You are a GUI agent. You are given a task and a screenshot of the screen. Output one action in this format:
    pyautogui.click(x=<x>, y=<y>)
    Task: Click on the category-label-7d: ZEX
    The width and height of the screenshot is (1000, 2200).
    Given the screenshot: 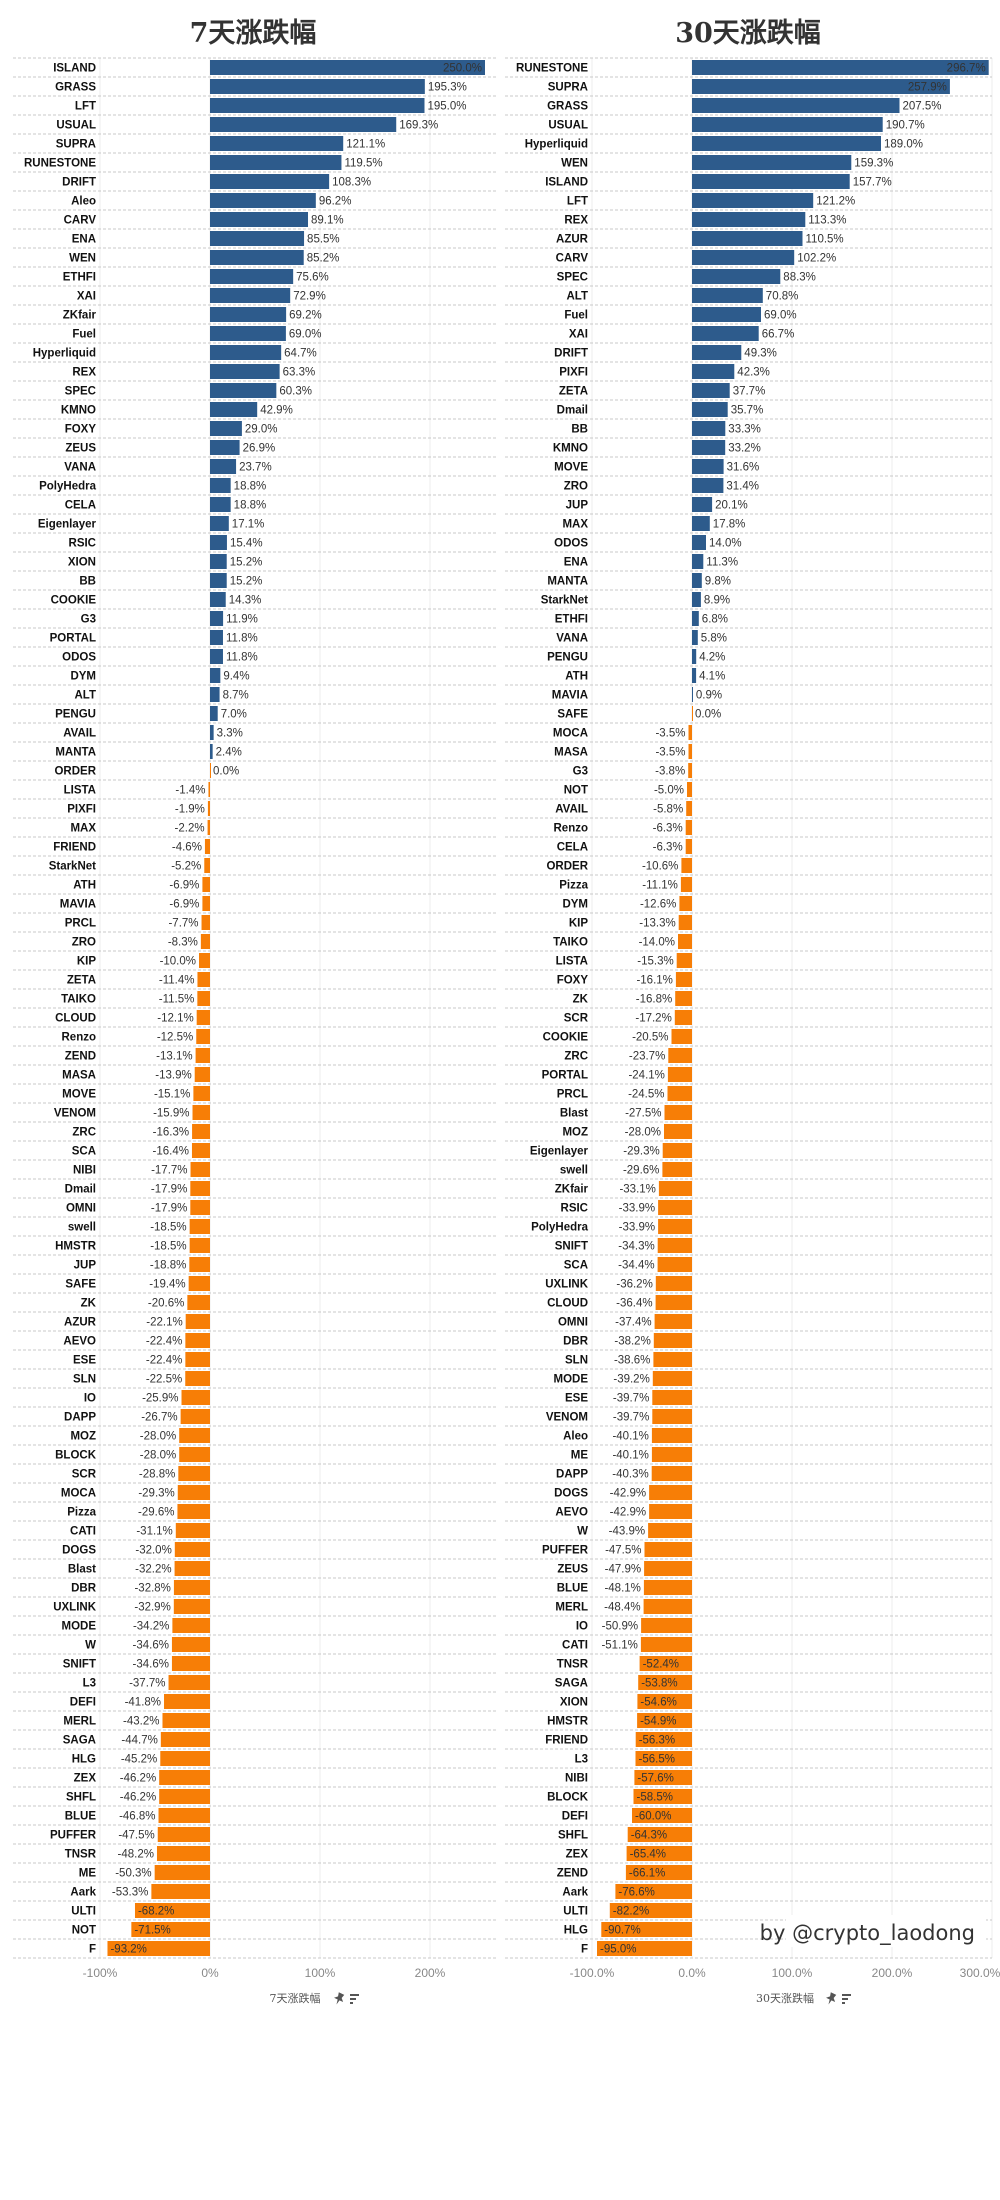 What is the action you would take?
    pyautogui.click(x=85, y=1779)
    